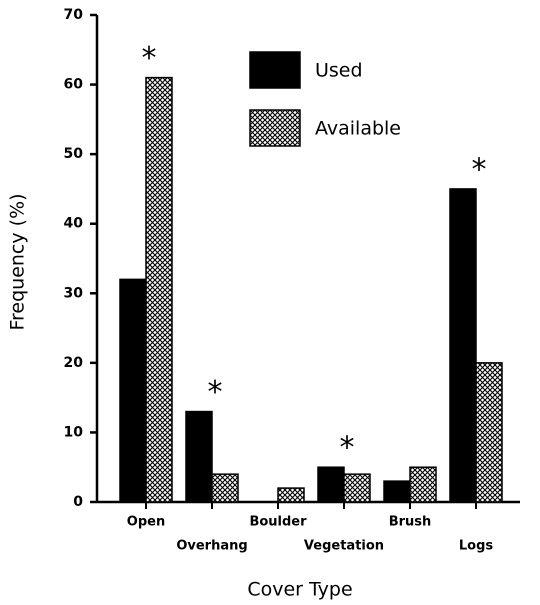  What do you see at coordinates (78, 502) in the screenshot?
I see `y-tick-label: 0` at bounding box center [78, 502].